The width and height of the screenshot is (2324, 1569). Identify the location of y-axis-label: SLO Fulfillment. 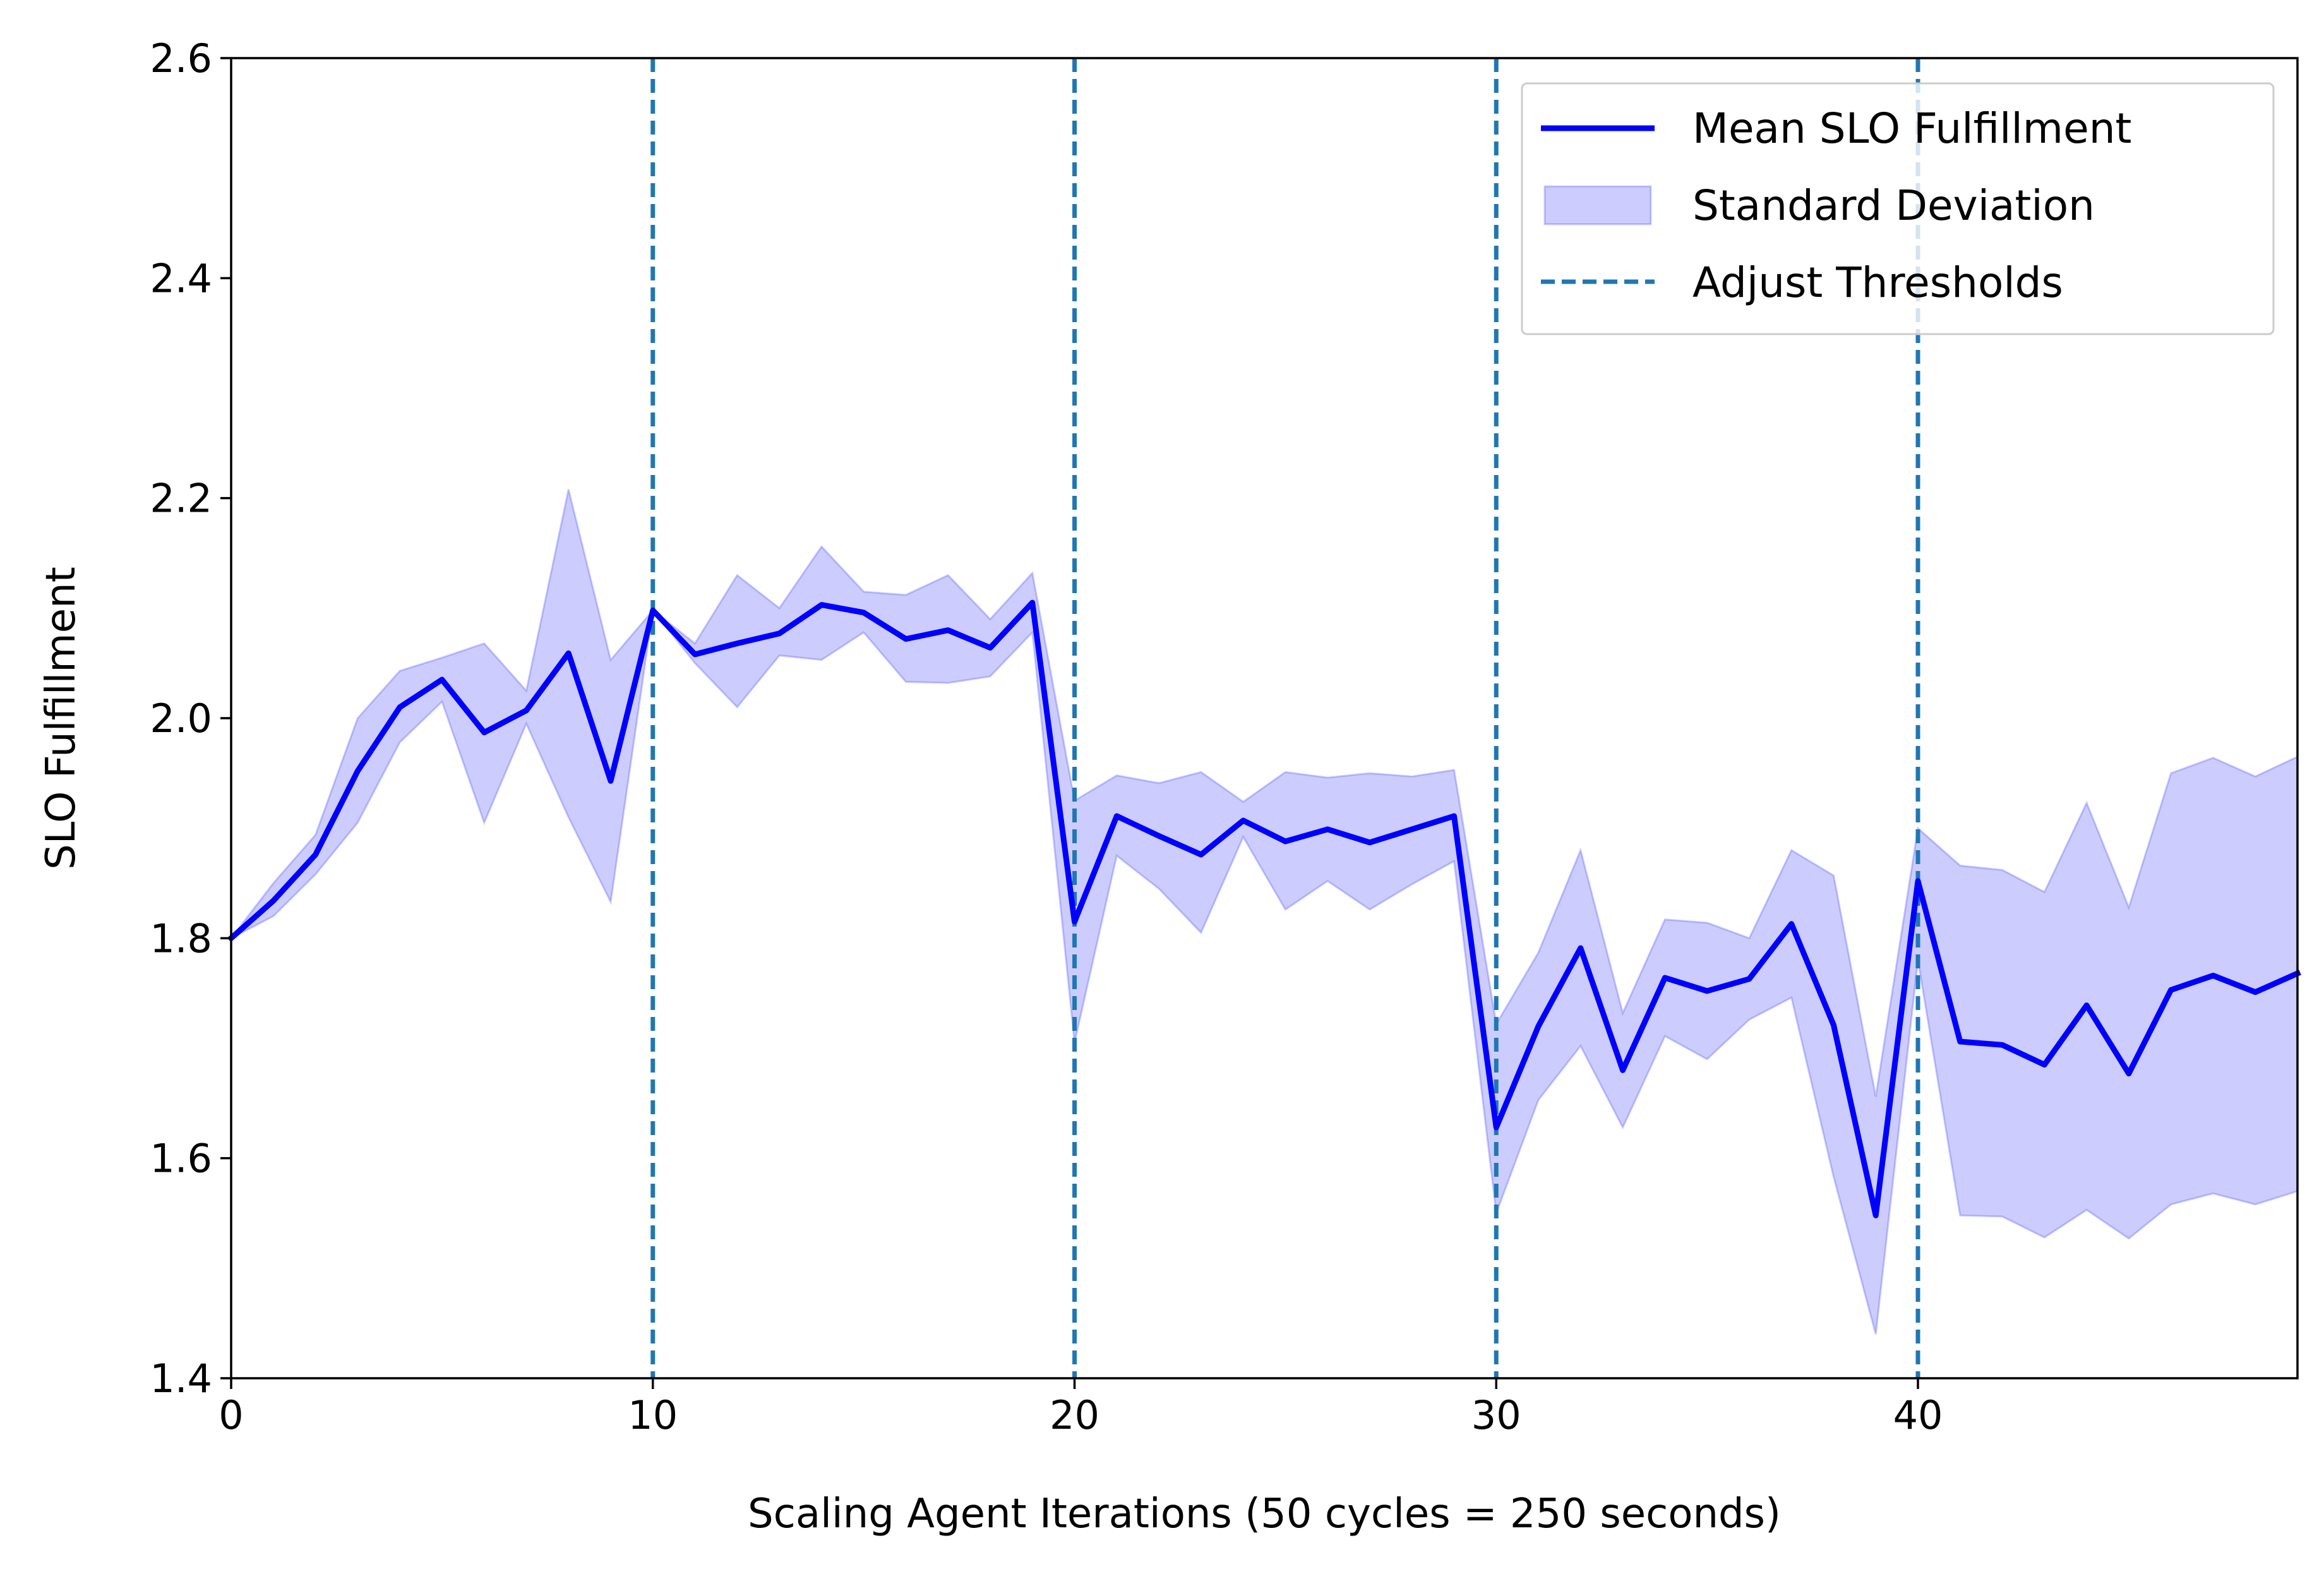
(61, 718).